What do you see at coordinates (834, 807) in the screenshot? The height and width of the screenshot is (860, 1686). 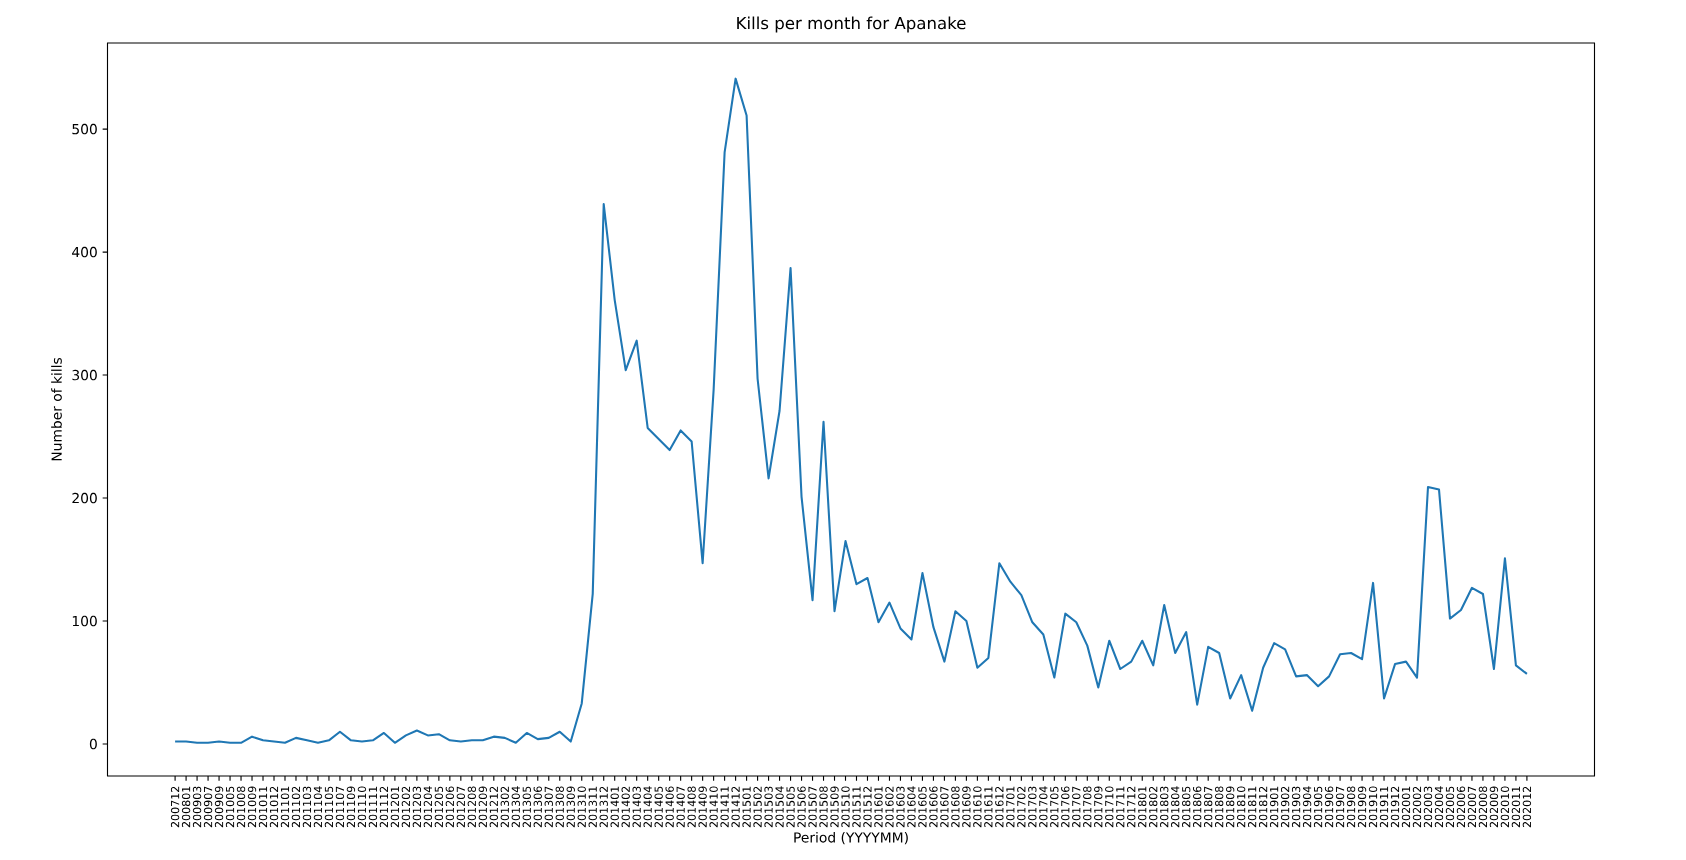 I see `x-tick-label: 201509` at bounding box center [834, 807].